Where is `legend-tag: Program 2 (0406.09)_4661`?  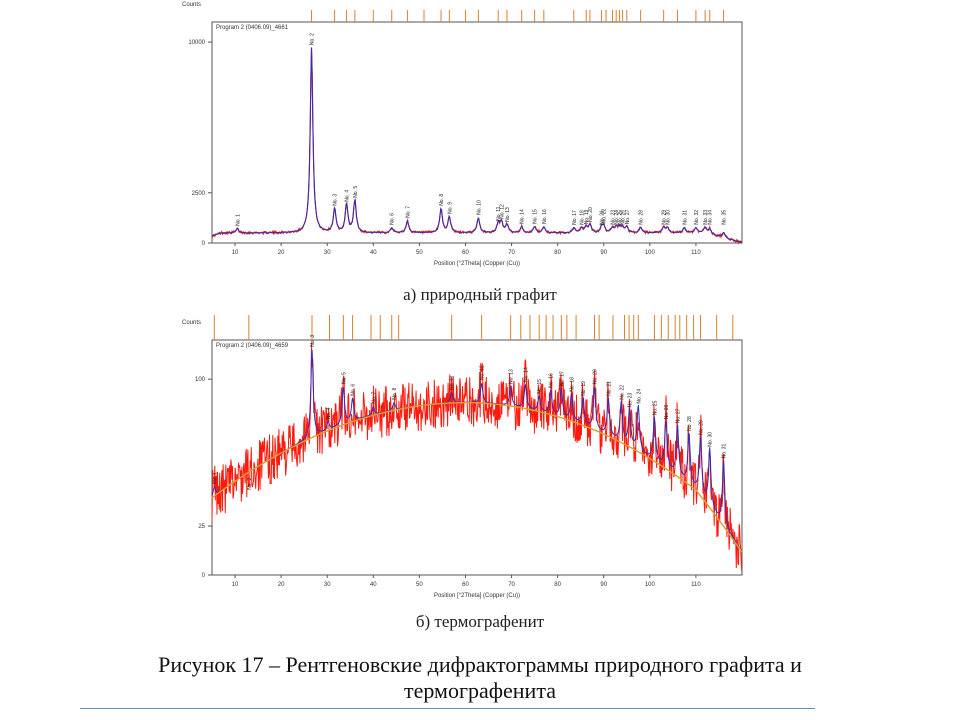
legend-tag: Program 2 (0406.09)_4661 is located at coordinates (252, 28).